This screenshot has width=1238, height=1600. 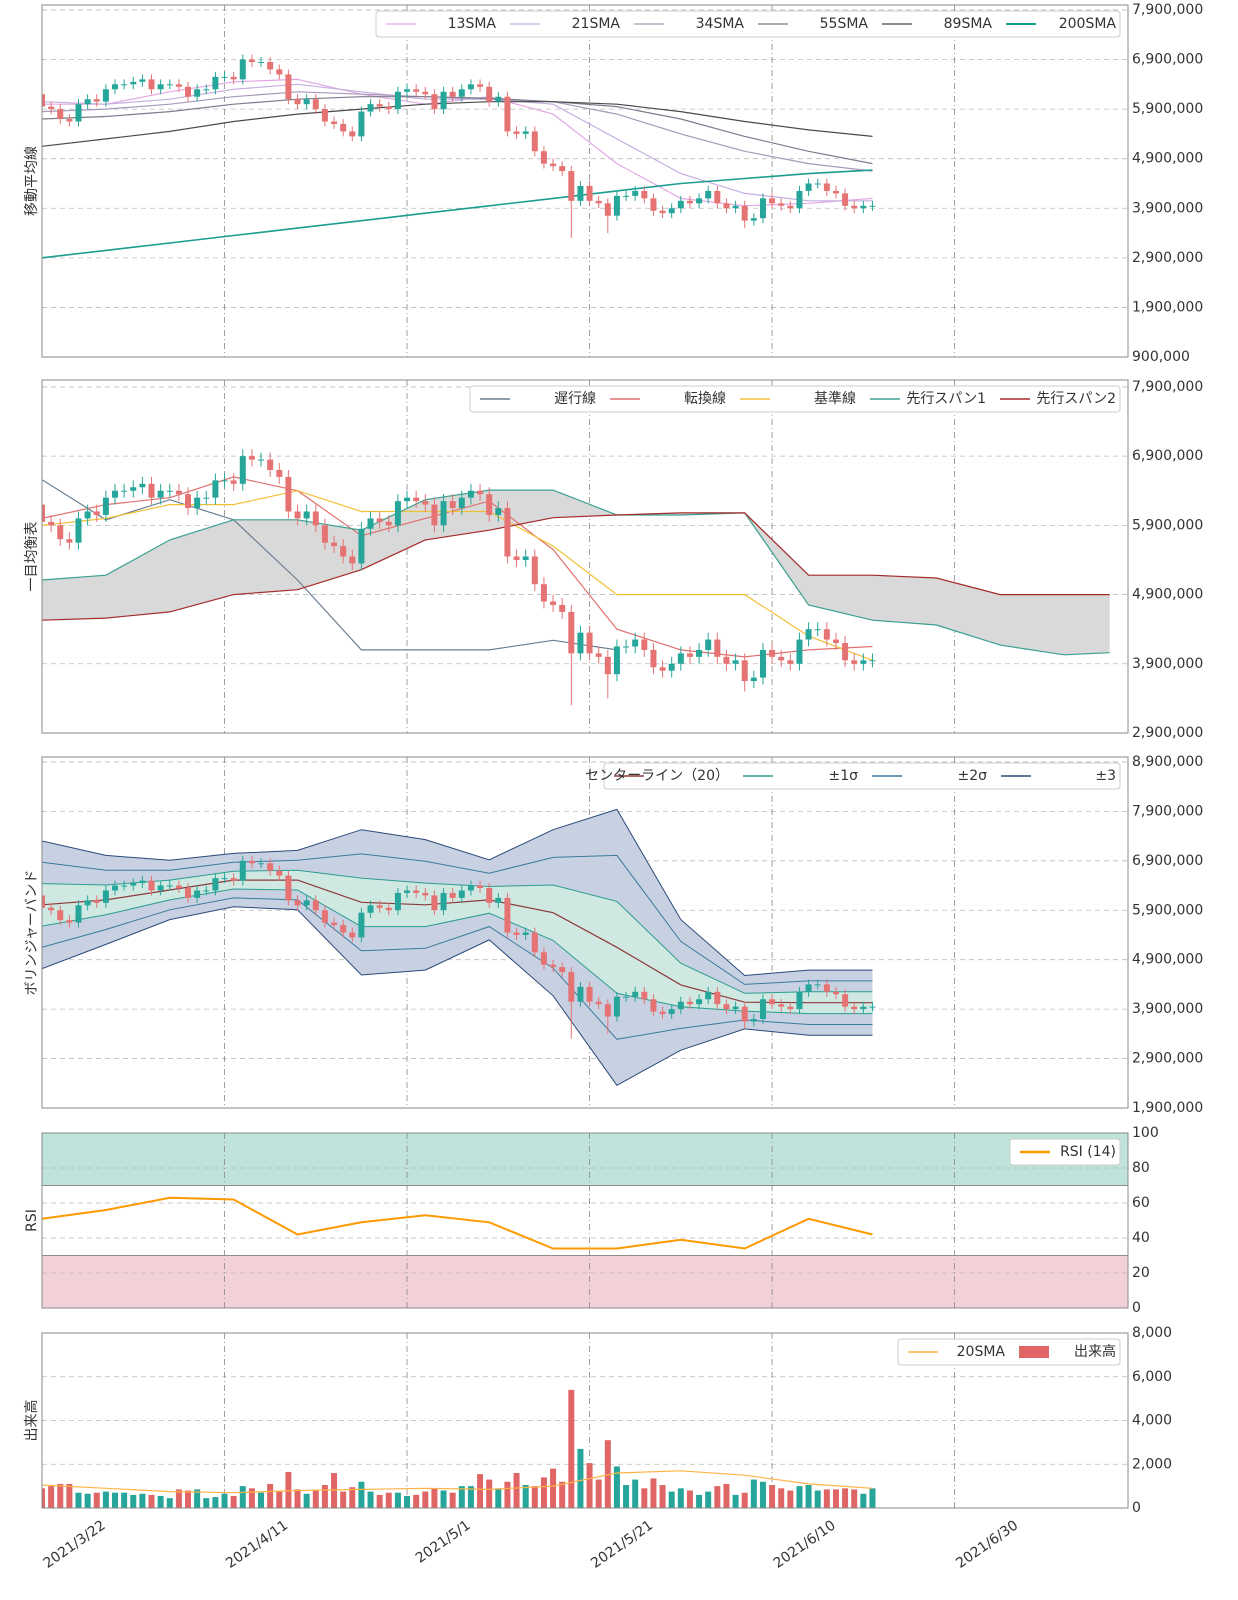 I want to click on y-axis-label: 移動平均線, so click(x=32, y=181).